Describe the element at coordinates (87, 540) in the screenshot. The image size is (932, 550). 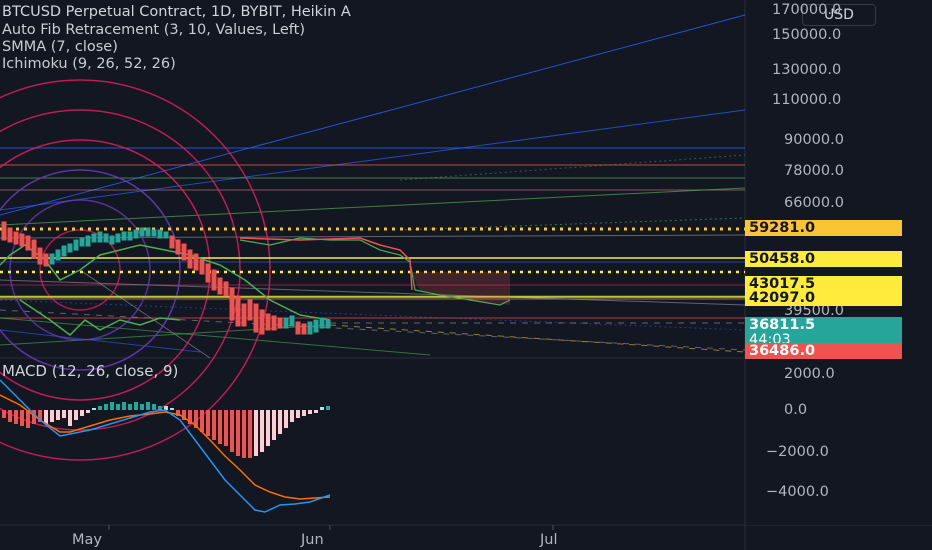
I see `time-label-may: May` at that location.